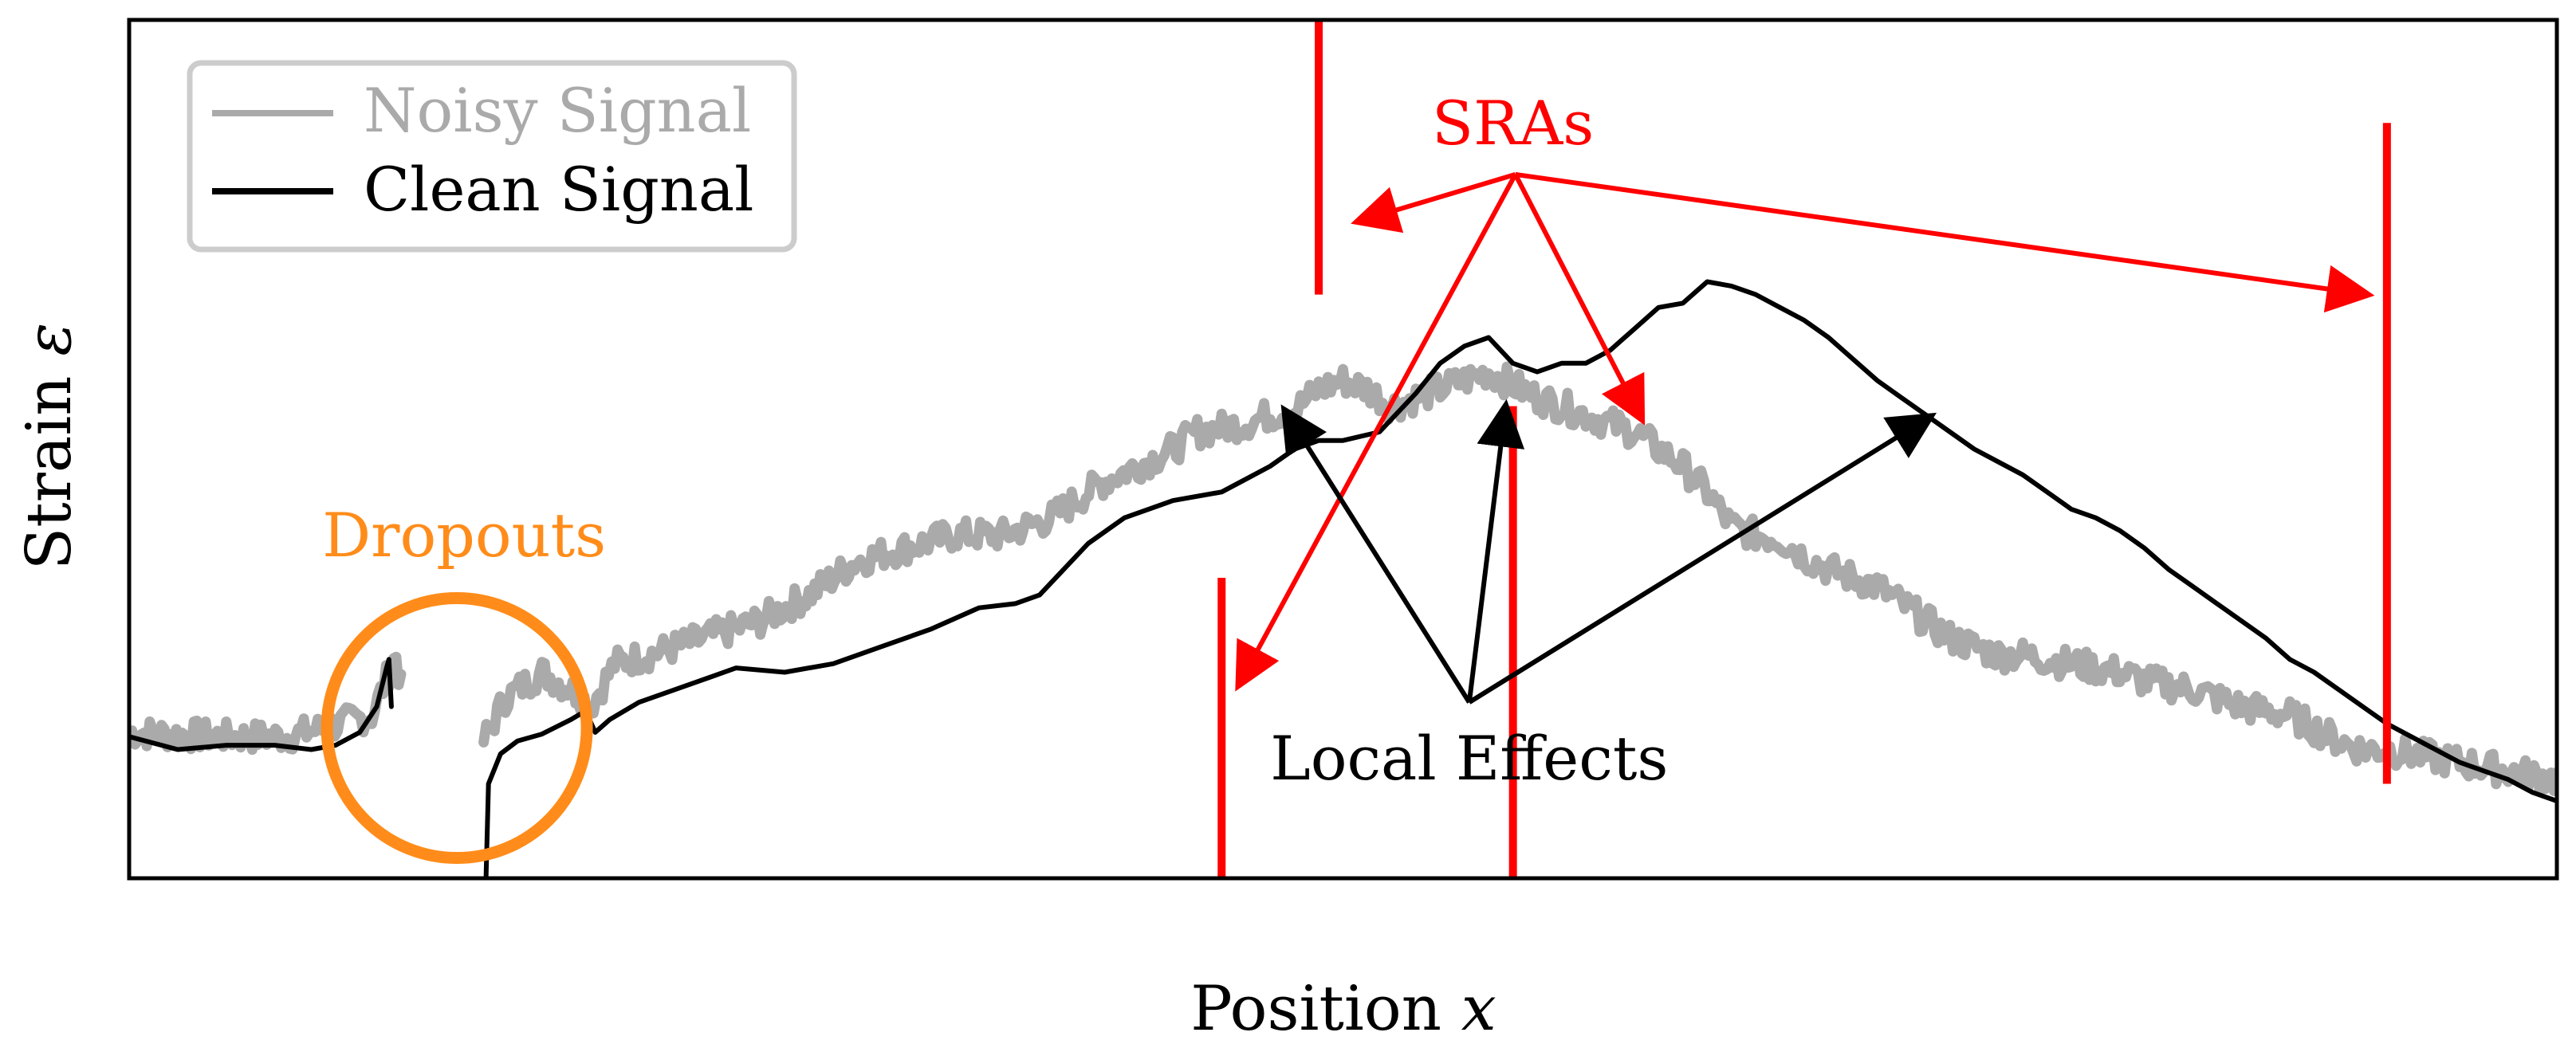 Image resolution: width=2576 pixels, height=1052 pixels. Describe the element at coordinates (457, 729) in the screenshot. I see `dropout-circle` at that location.